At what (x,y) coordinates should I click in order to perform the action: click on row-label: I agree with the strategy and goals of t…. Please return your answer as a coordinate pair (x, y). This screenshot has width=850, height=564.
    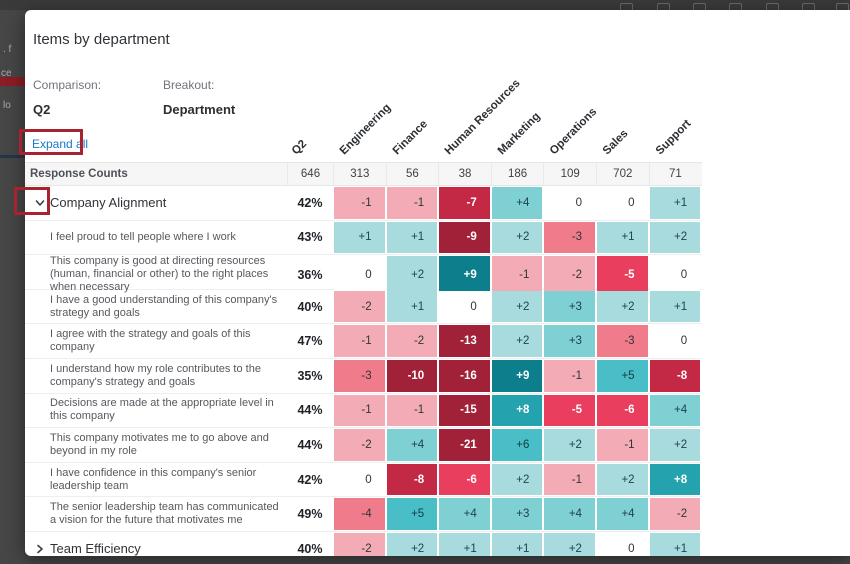
    Looking at the image, I should click on (150, 341).